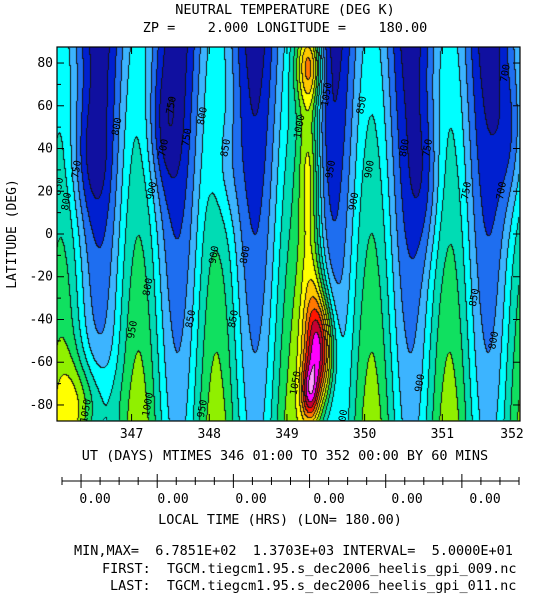 Image resolution: width=535 pixels, height=594 pixels. What do you see at coordinates (45, 63) in the screenshot?
I see `y-tick-label: 80` at bounding box center [45, 63].